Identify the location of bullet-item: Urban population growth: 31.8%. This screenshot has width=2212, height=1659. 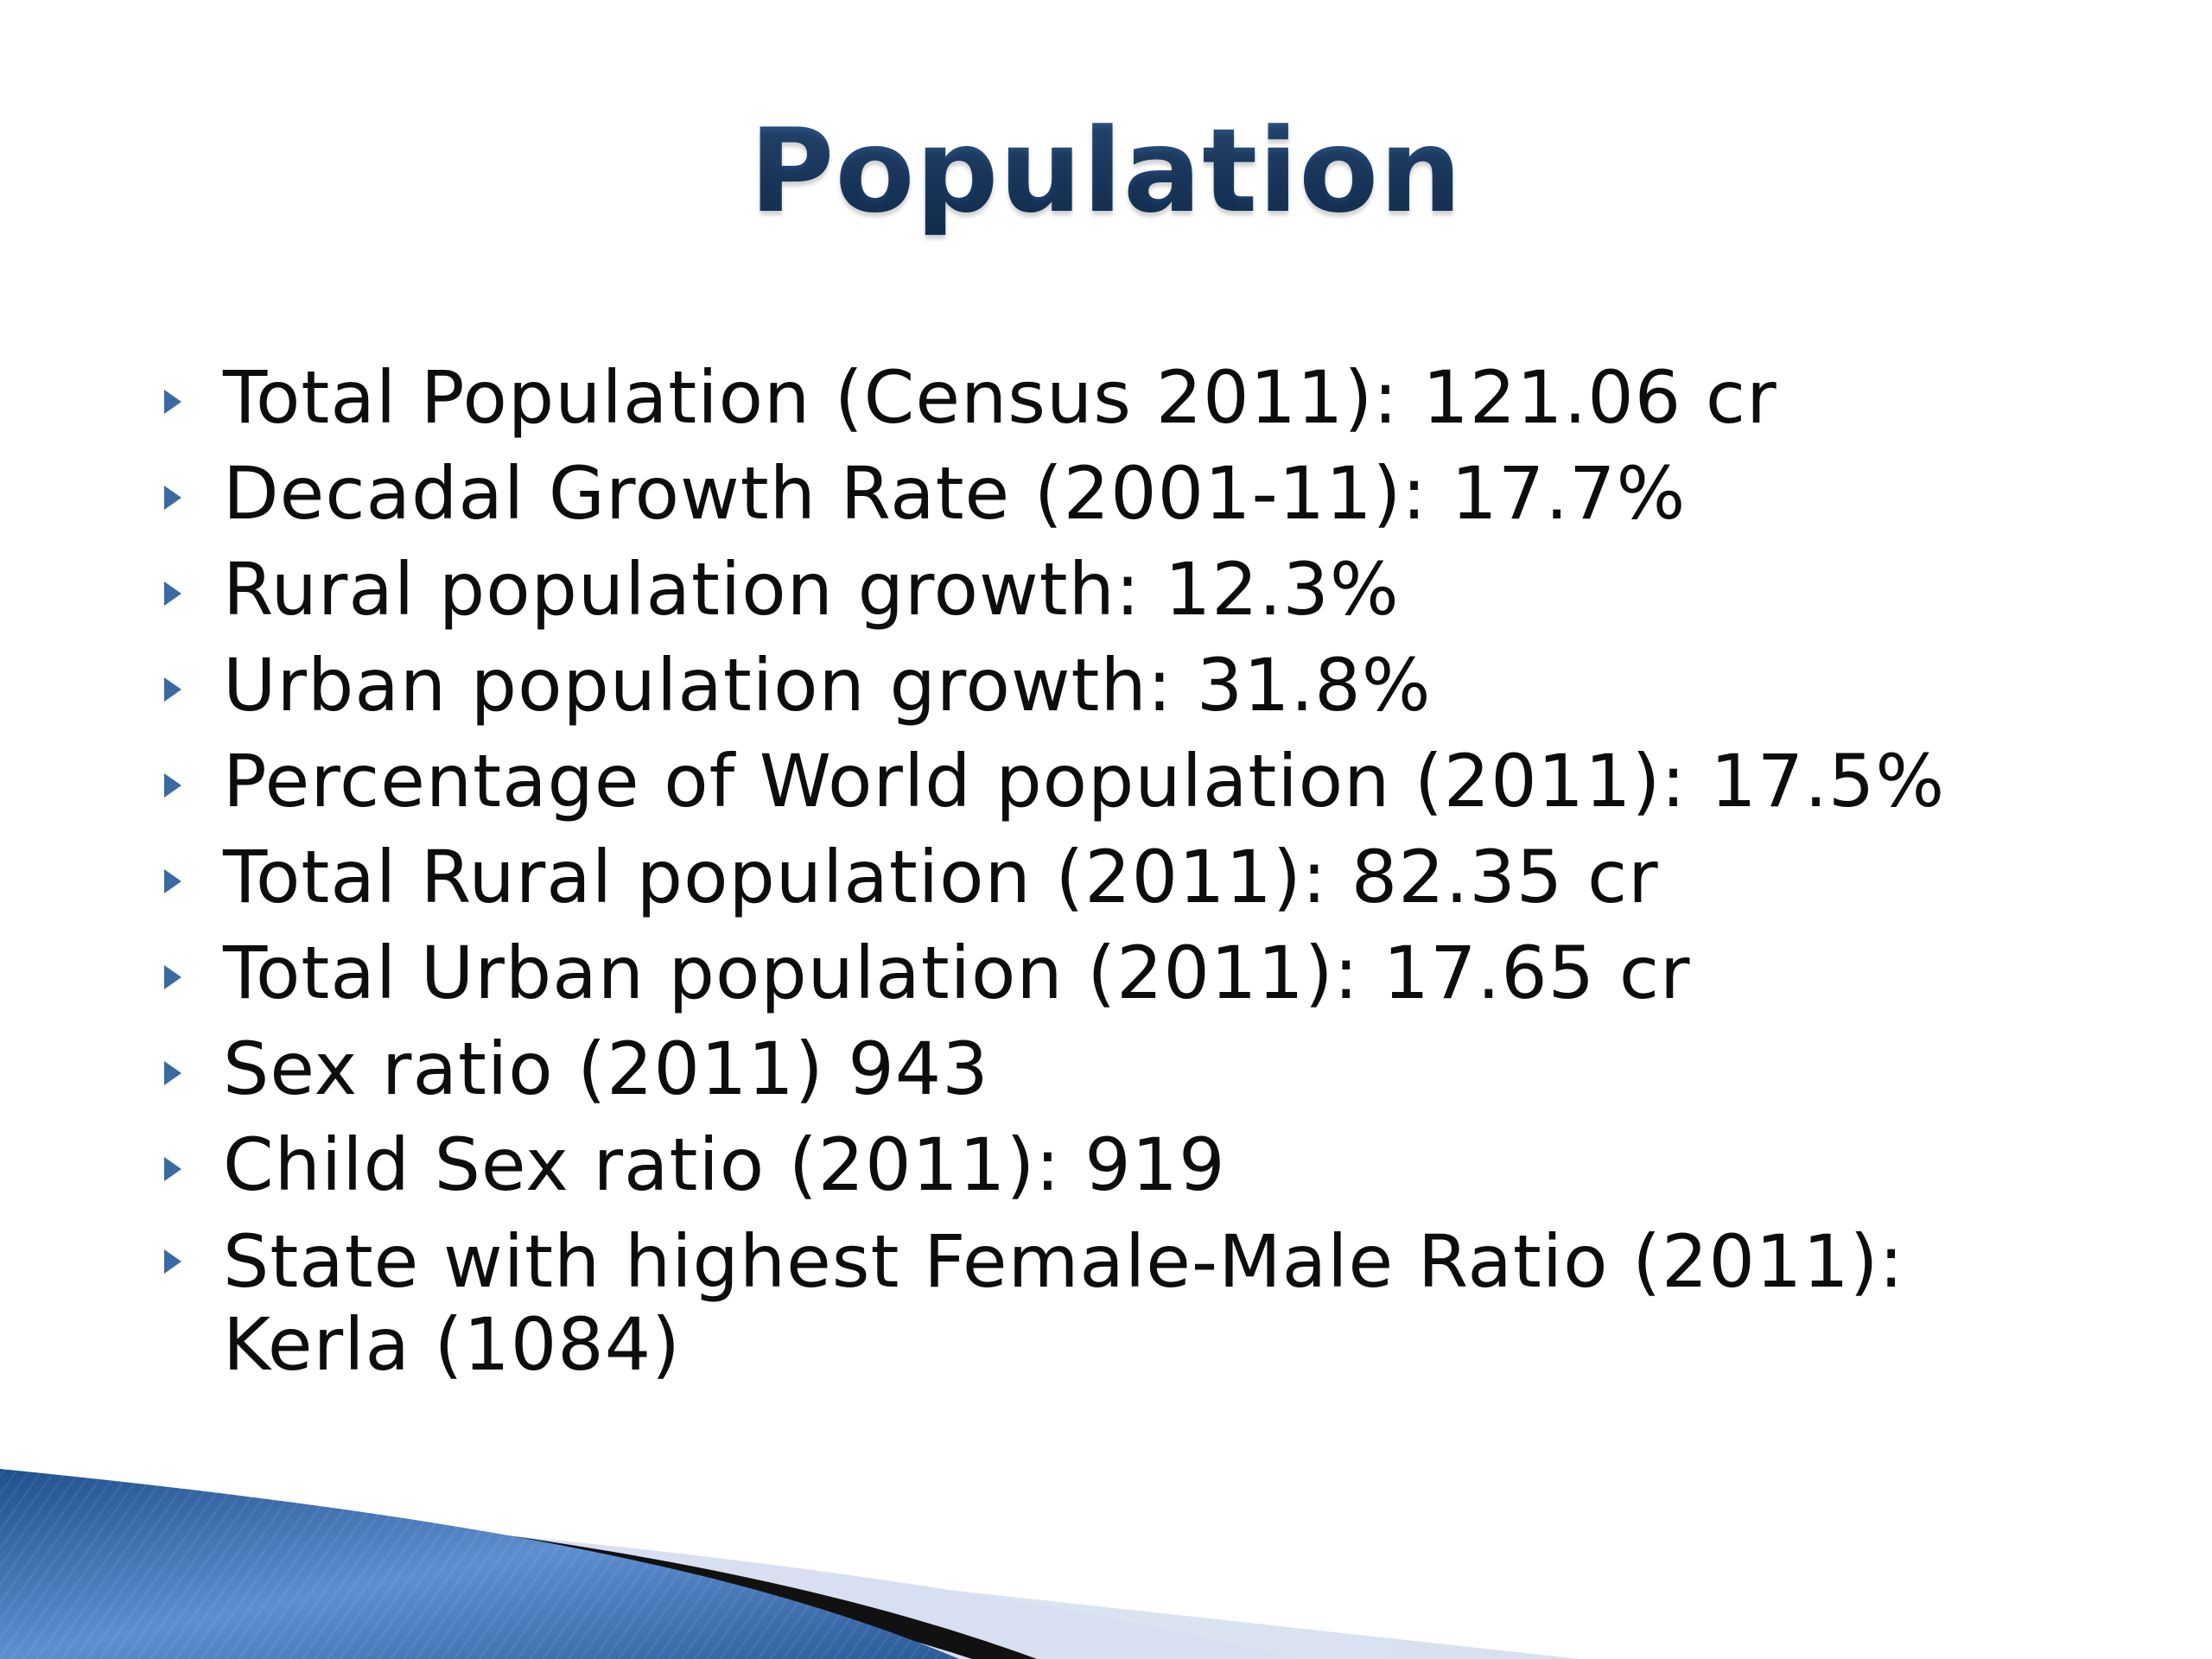
(1139, 686).